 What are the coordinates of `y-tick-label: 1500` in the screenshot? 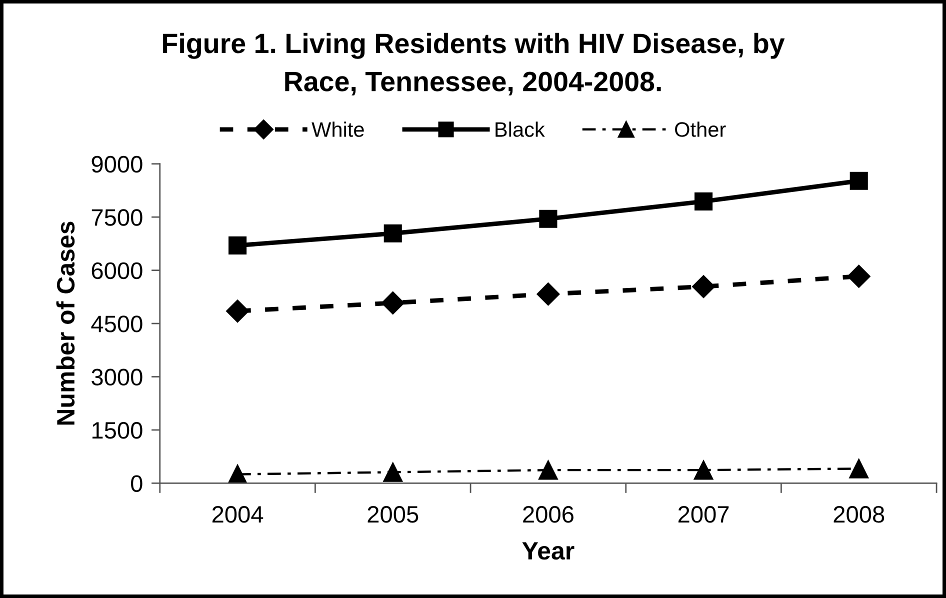 It's located at (117, 430).